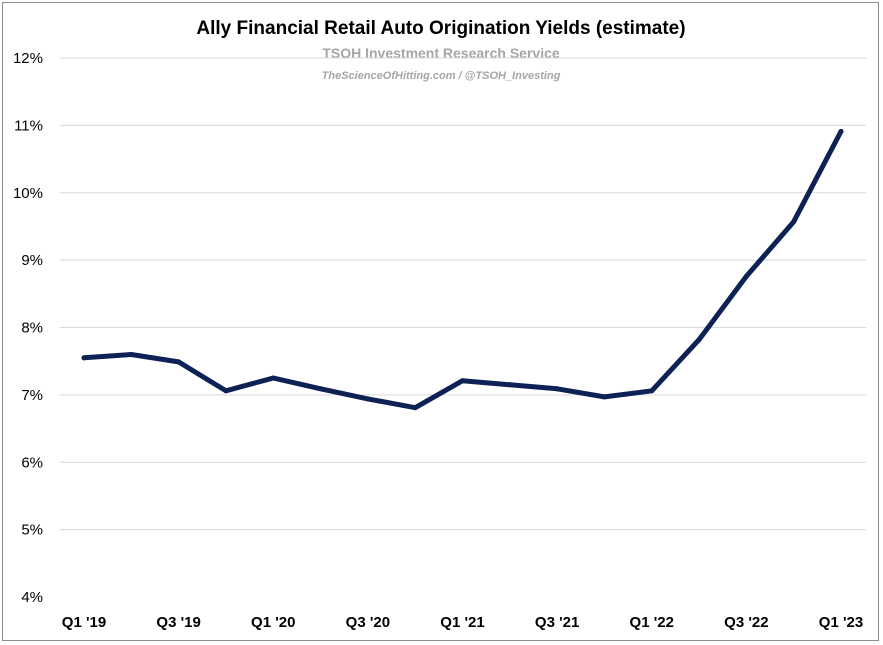 This screenshot has height=645, width=883. What do you see at coordinates (368, 622) in the screenshot?
I see `x-tick-label: Q3 '20` at bounding box center [368, 622].